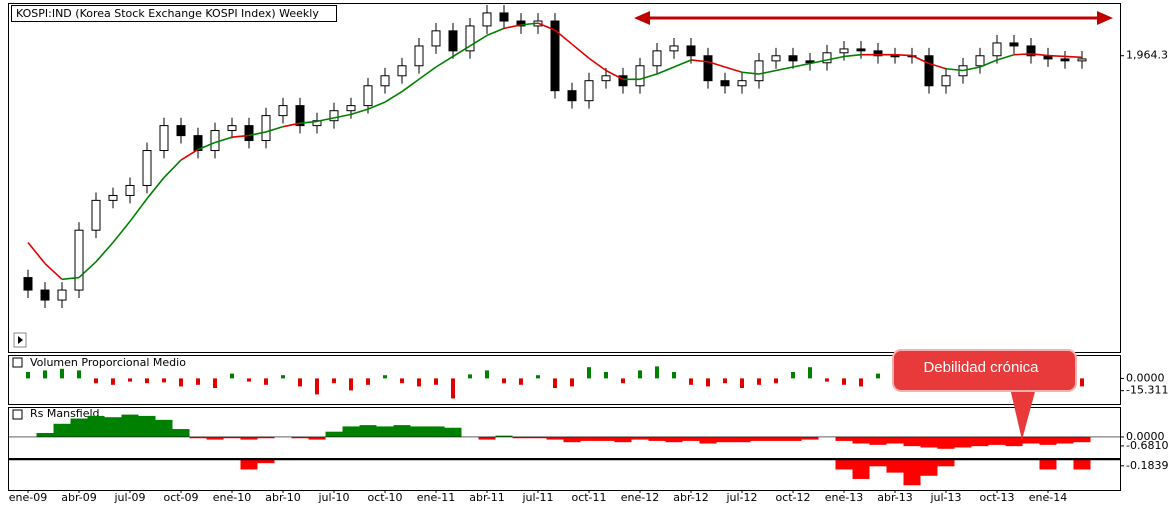  What do you see at coordinates (895, 497) in the screenshot?
I see `x-tick-label: abr-13` at bounding box center [895, 497].